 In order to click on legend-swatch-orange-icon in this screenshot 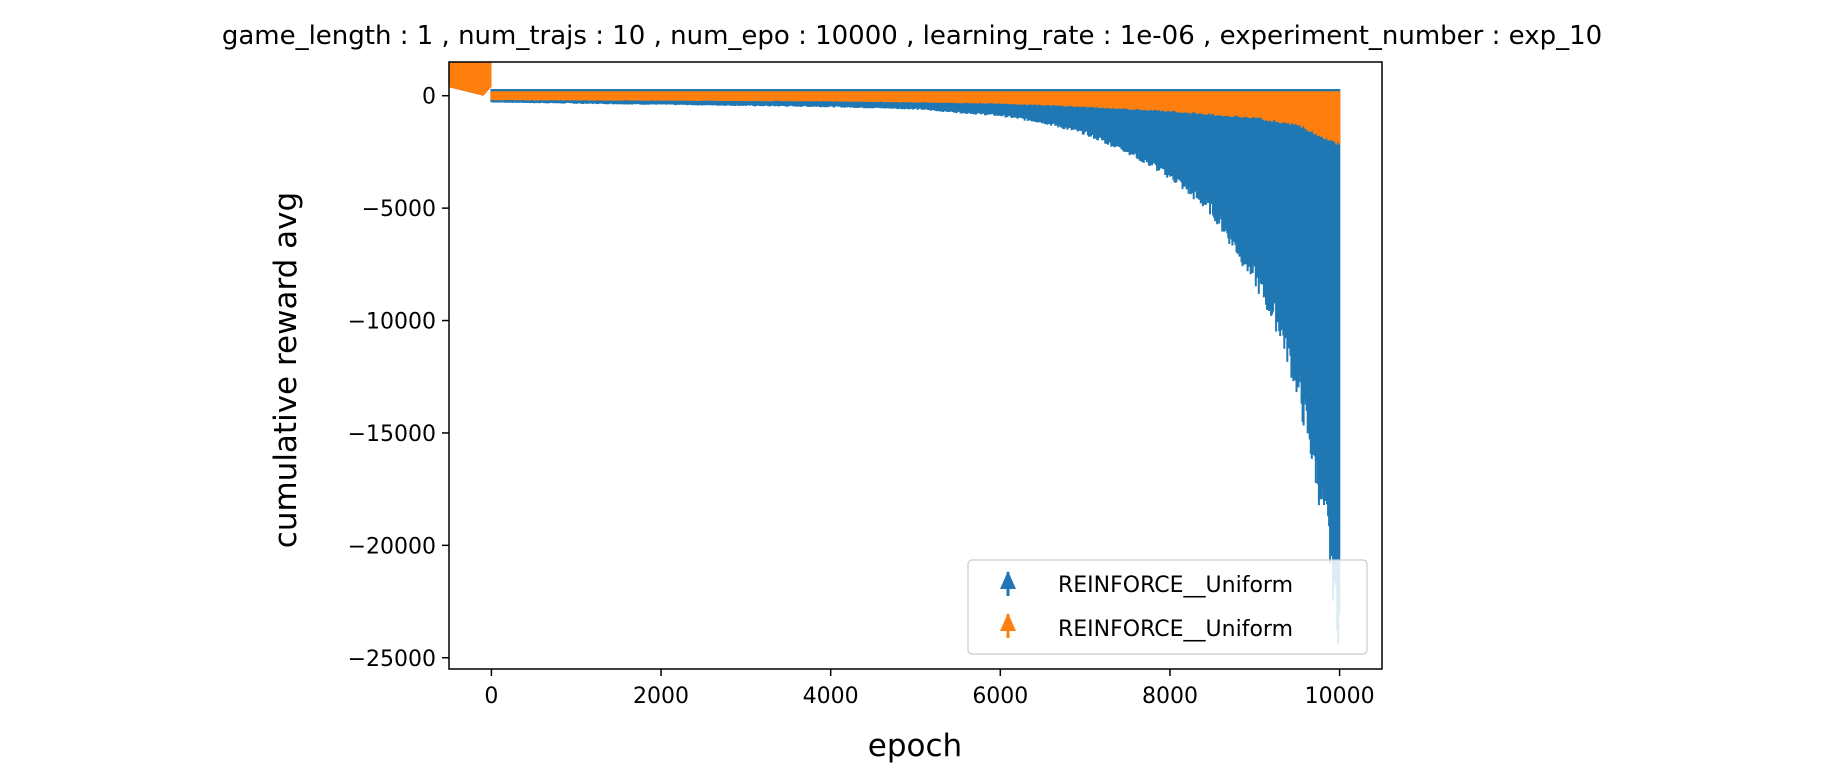, I will do `click(1008, 622)`.